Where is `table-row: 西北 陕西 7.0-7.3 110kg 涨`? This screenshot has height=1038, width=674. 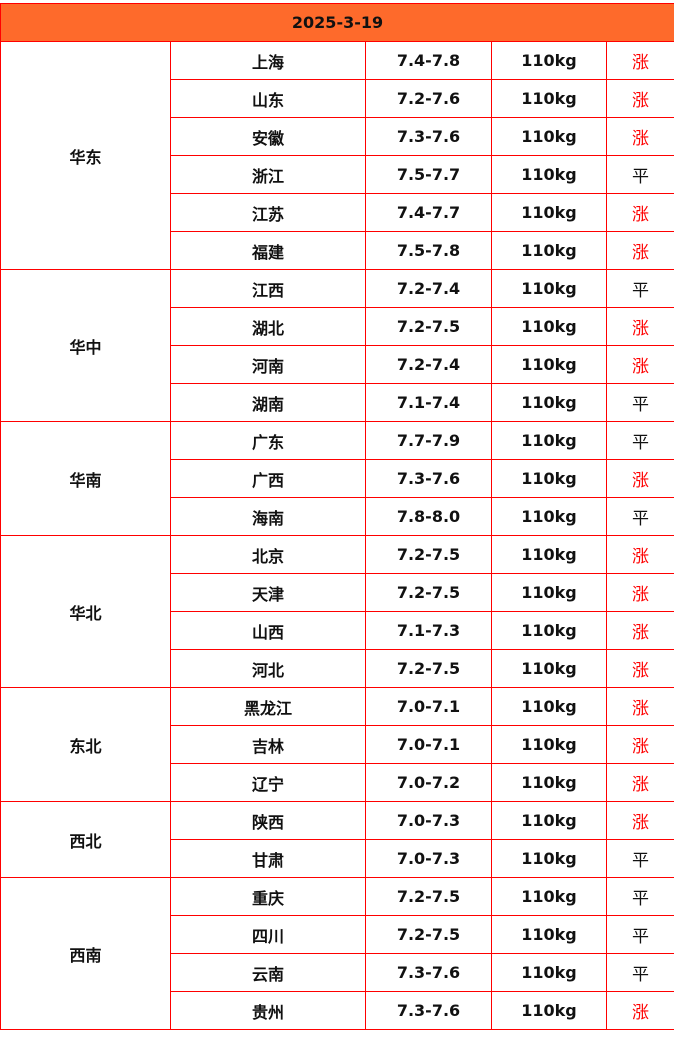
table-row: 西北 陕西 7.0-7.3 110kg 涨 is located at coordinates (337, 839).